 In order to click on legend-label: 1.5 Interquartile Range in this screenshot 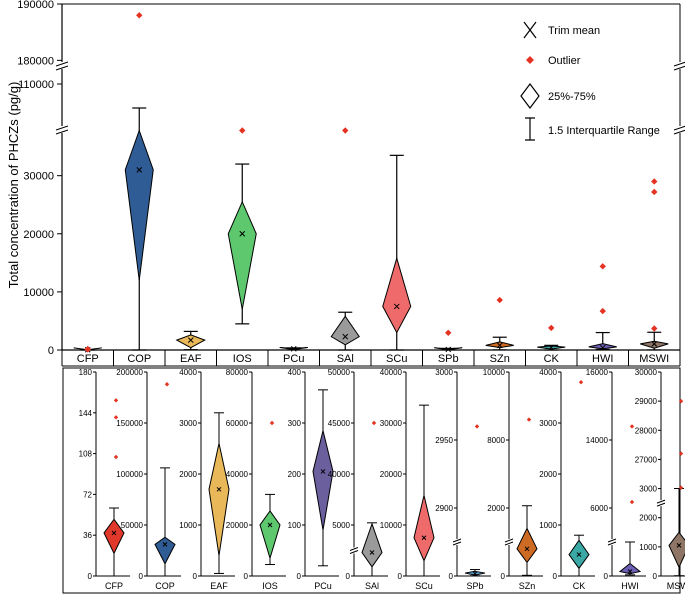, I will do `click(604, 131)`.